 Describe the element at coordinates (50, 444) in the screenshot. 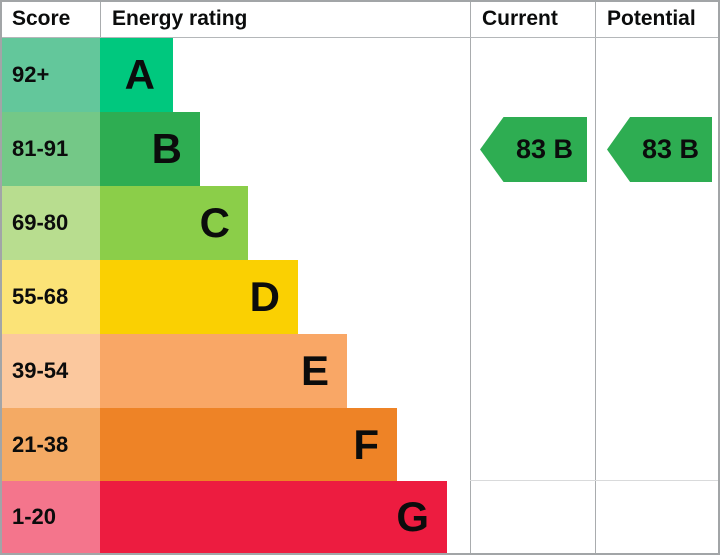

I see `score-range: 21-38` at that location.